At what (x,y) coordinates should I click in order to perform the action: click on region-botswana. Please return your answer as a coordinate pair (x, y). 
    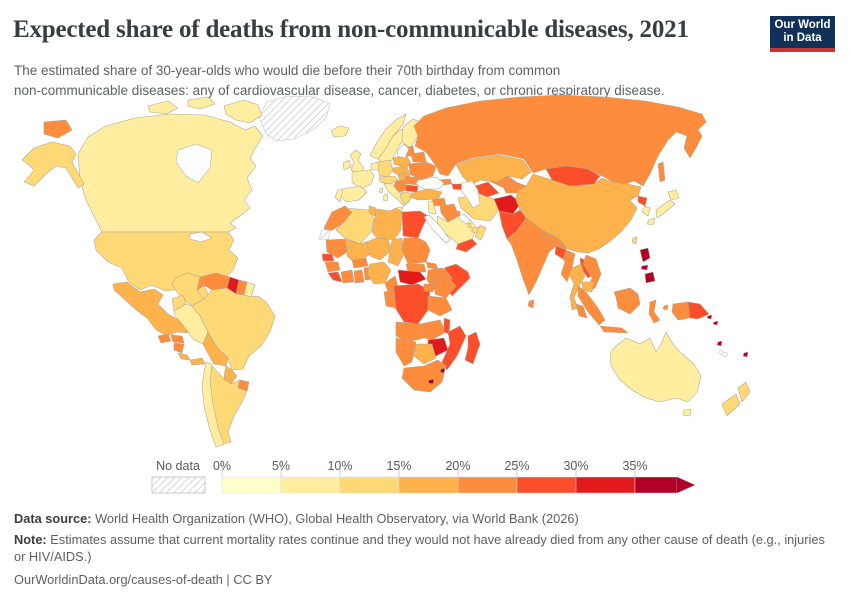
    Looking at the image, I should click on (425, 354).